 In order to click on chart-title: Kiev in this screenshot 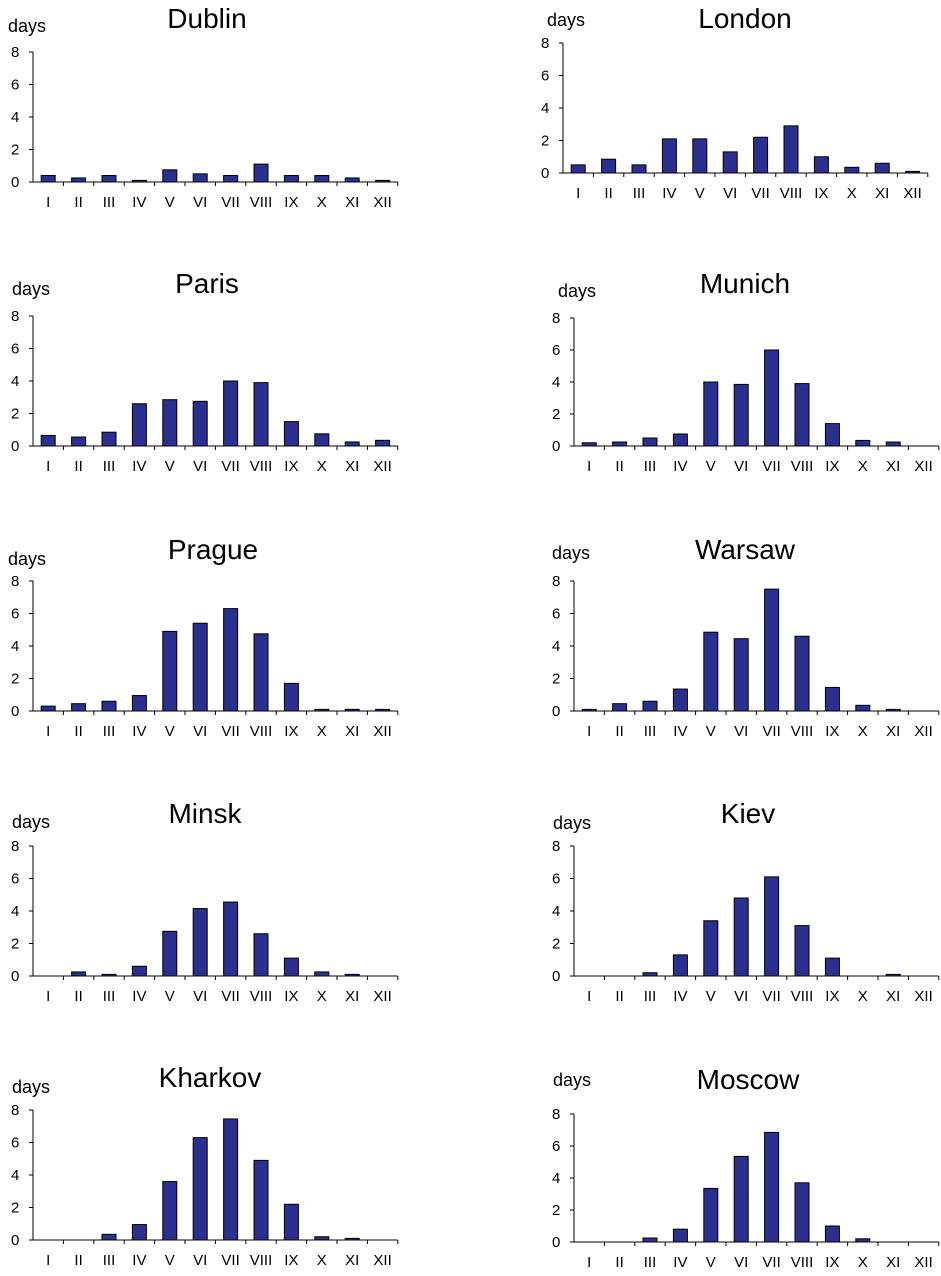, I will do `click(748, 813)`.